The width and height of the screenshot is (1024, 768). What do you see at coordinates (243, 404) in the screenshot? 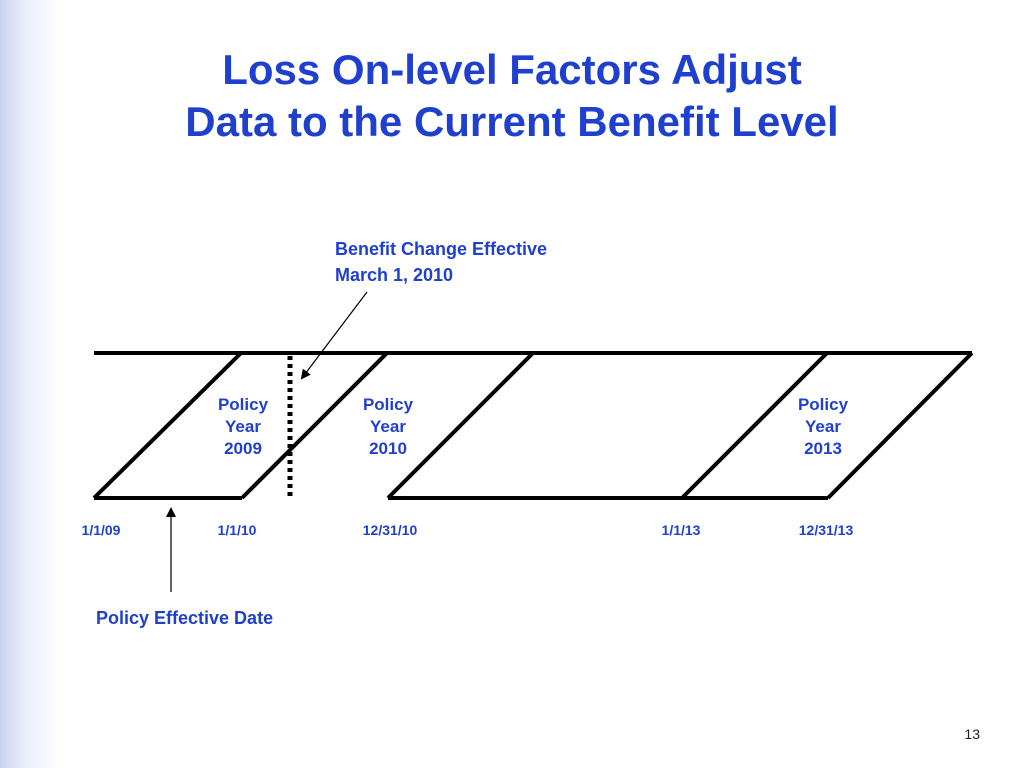
I see `policy-year-2009-line-1: Policy` at bounding box center [243, 404].